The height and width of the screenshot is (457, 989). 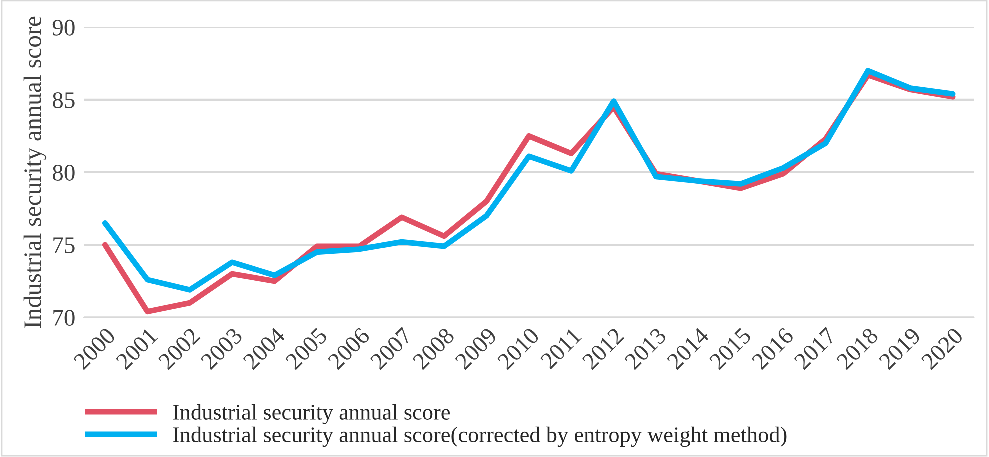 I want to click on x-tick-label: 2011, so click(x=561, y=348).